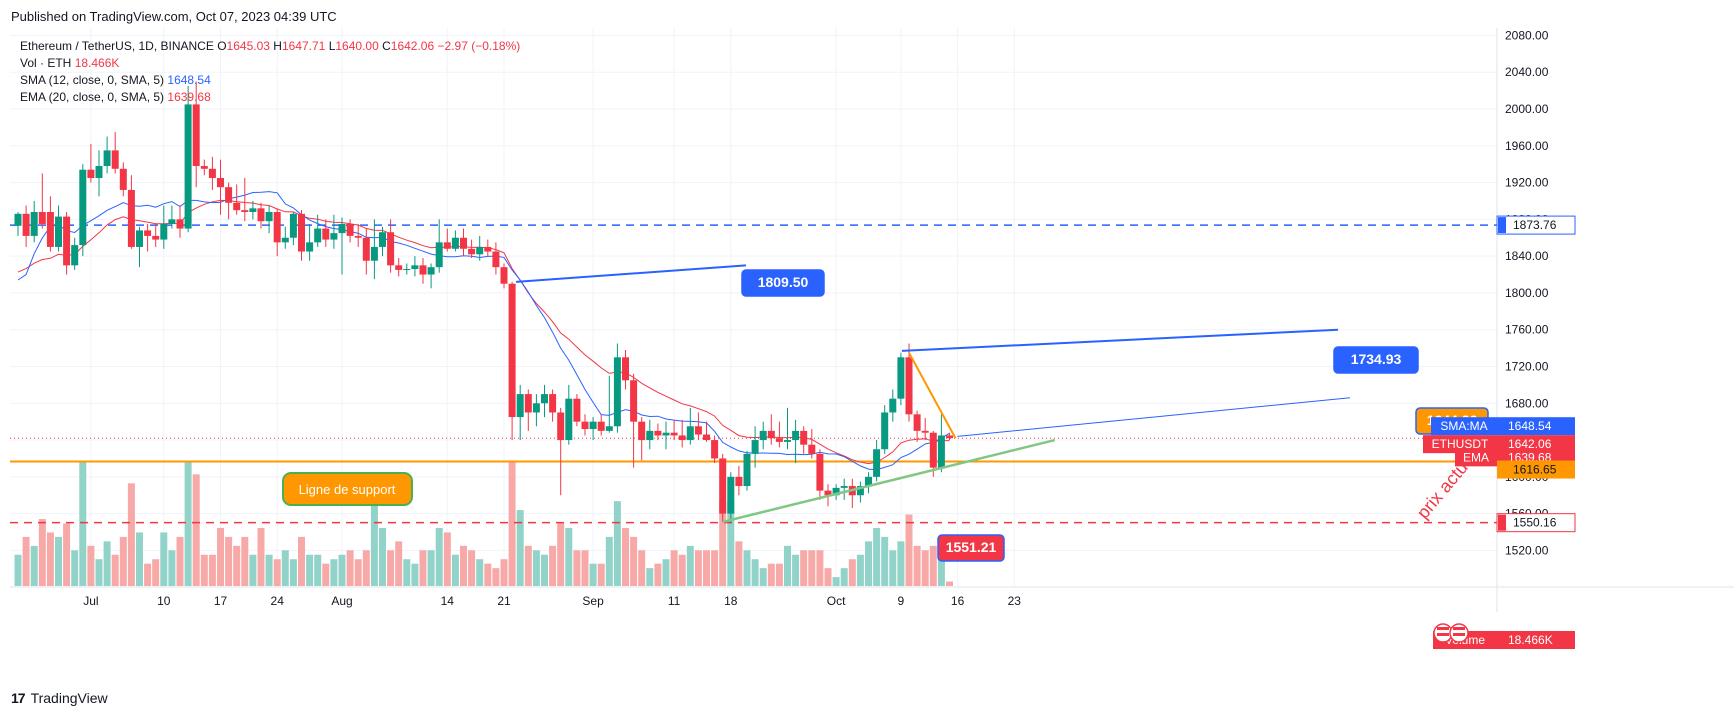 Image resolution: width=1734 pixels, height=719 pixels. Describe the element at coordinates (971, 548) in the screenshot. I see `callout-1551-box` at that location.